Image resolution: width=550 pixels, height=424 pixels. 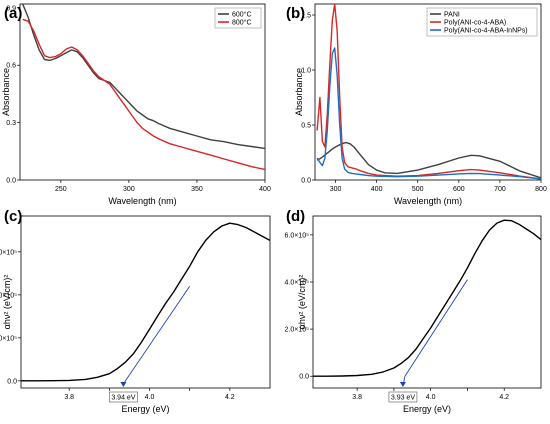 What do you see at coordinates (306, 71) in the screenshot?
I see `y-tick-label: 1.0` at bounding box center [306, 71].